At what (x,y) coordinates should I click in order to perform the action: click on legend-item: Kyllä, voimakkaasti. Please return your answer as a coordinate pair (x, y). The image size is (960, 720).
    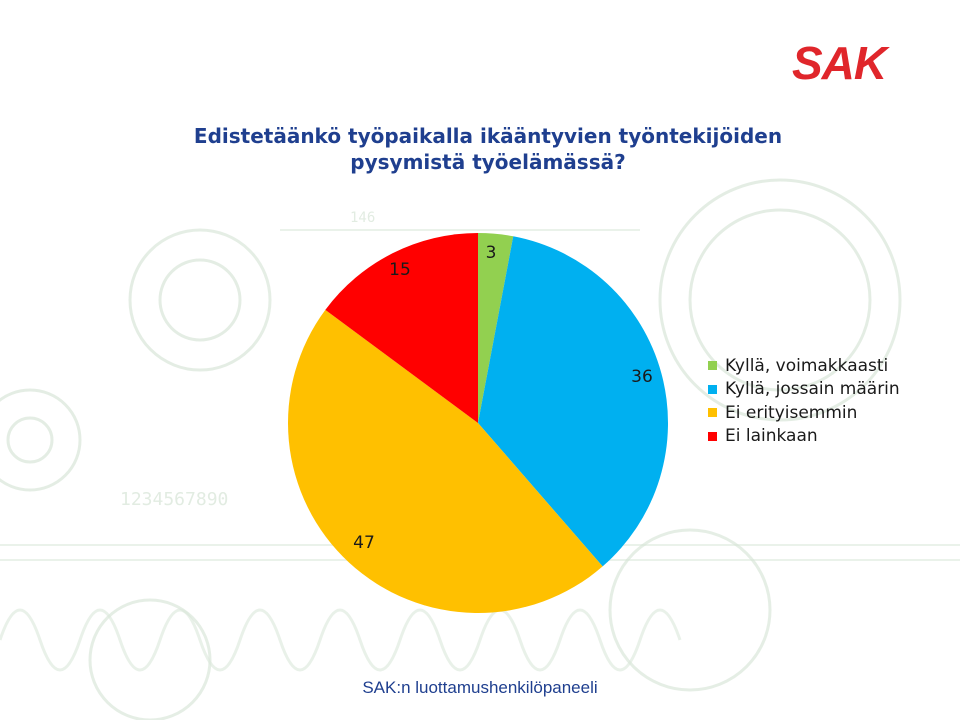
    Looking at the image, I should click on (804, 366).